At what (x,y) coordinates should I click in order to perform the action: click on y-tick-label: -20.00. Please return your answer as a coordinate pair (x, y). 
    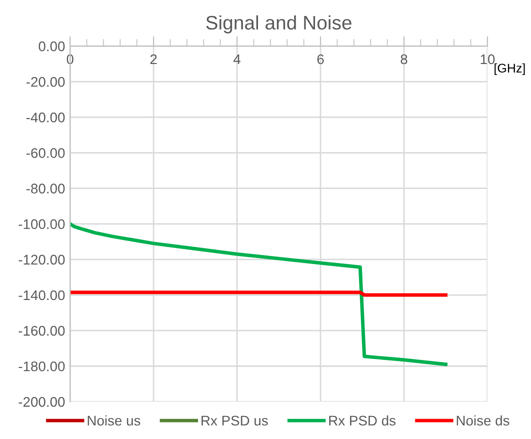
    Looking at the image, I should click on (45, 81).